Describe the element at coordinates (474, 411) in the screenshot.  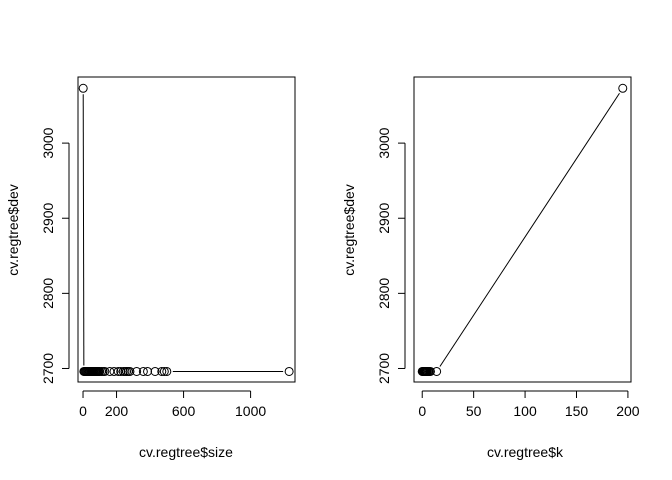
I see `x-tick-label: 50` at that location.